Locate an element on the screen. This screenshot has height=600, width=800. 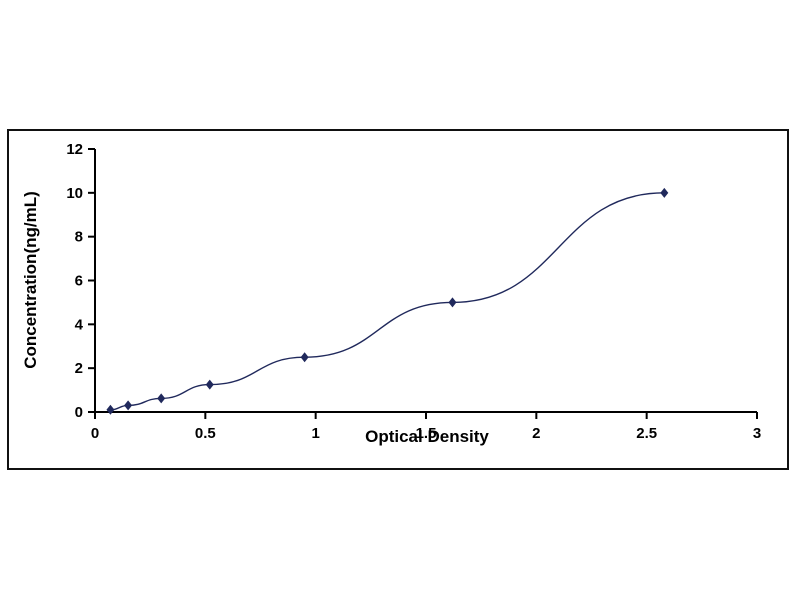
y-tick-label: 10 is located at coordinates (74, 193).